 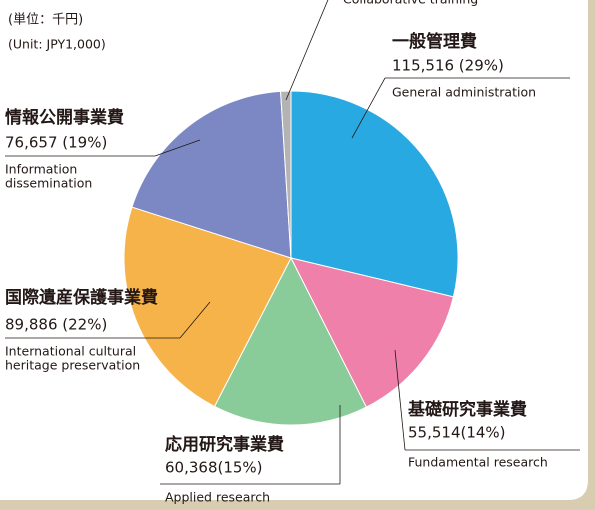 What do you see at coordinates (478, 462) in the screenshot?
I see `english-label: Fundamental research` at bounding box center [478, 462].